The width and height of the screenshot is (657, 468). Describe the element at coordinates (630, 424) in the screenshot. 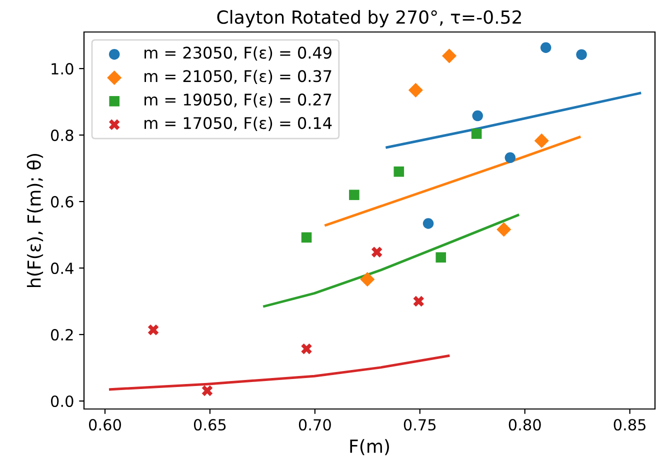

I see `x-tick-label: 0.85` at that location.